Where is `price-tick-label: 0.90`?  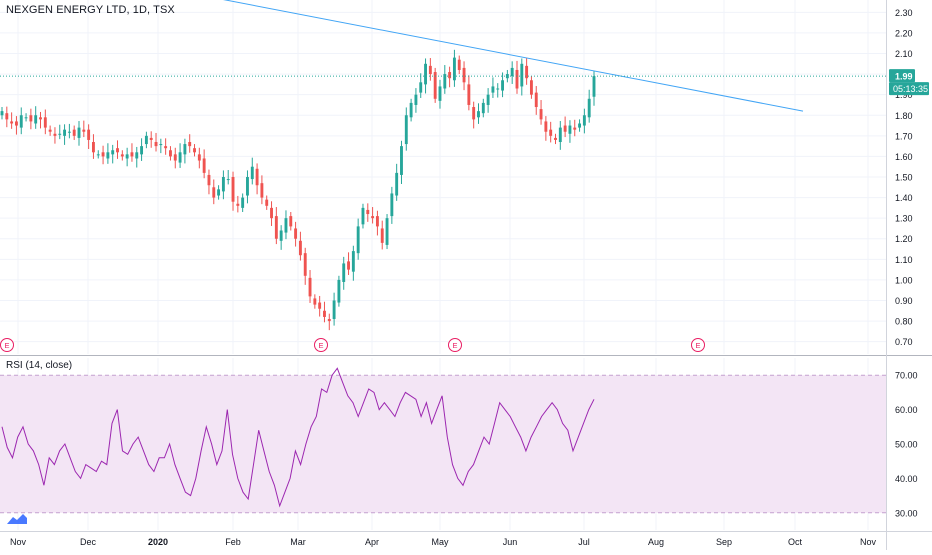
price-tick-label: 0.90 is located at coordinates (904, 301).